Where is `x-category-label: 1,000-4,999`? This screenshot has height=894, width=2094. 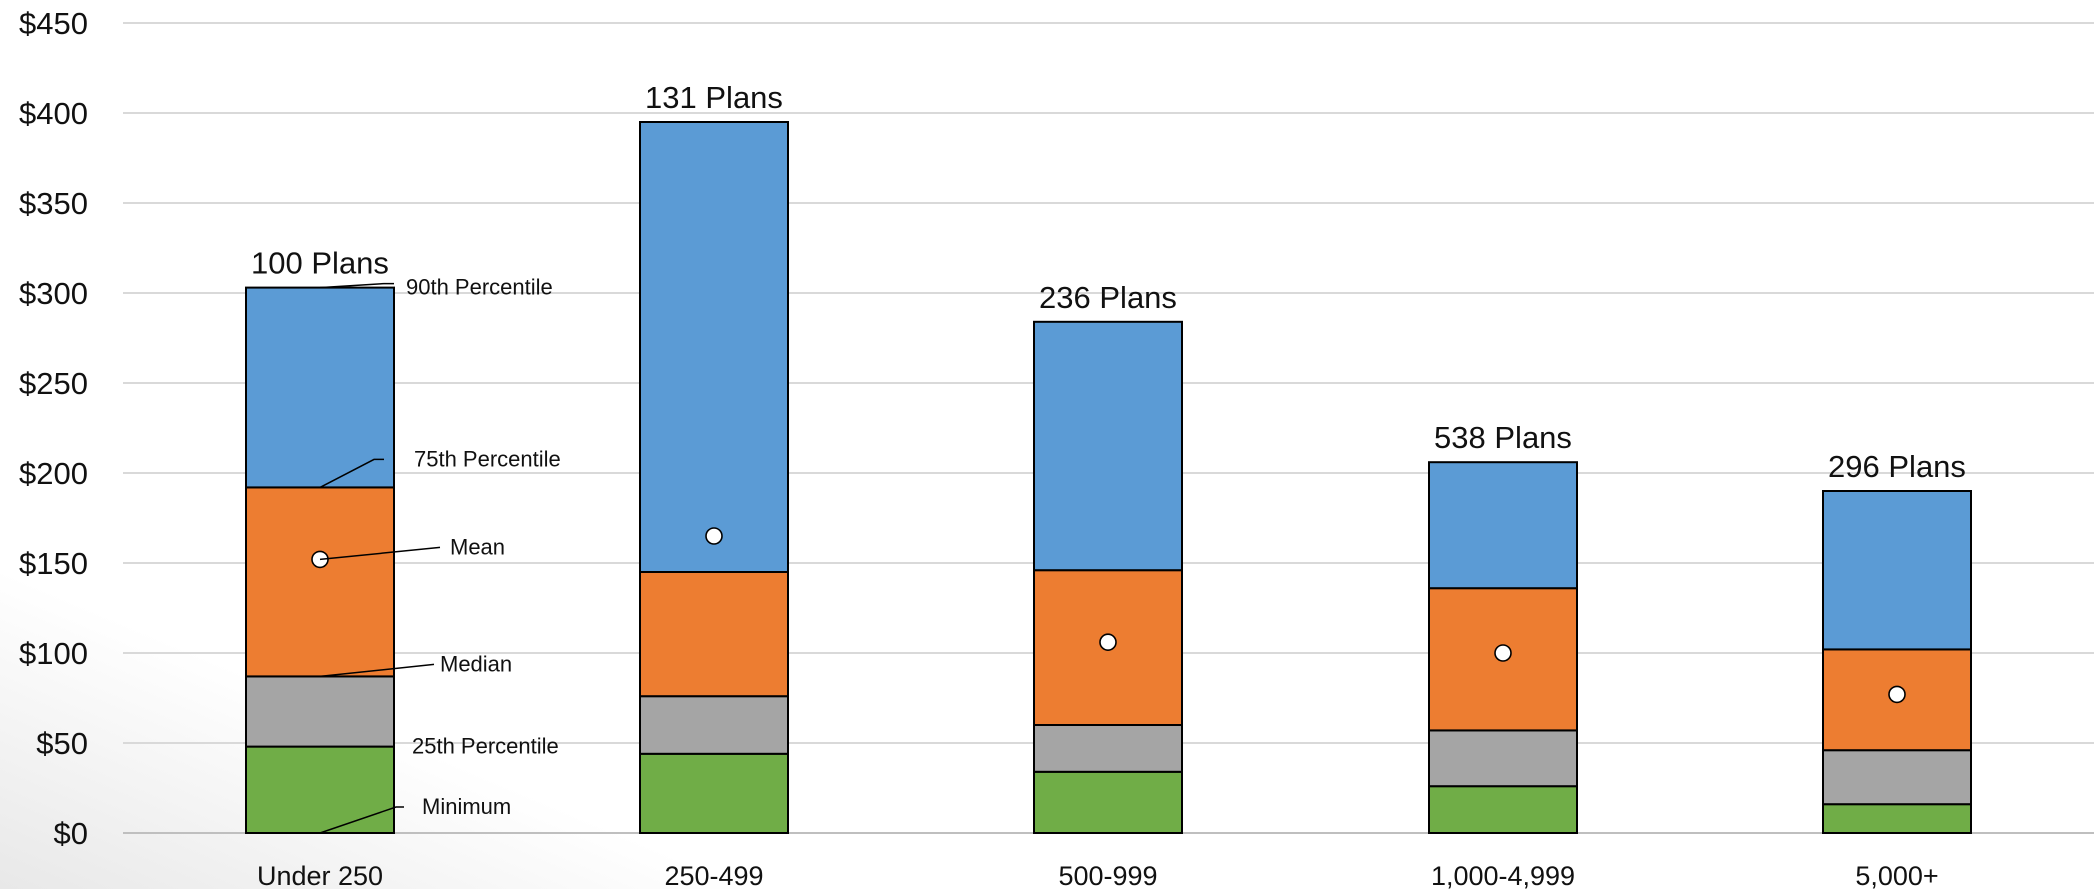 x-category-label: 1,000-4,999 is located at coordinates (1503, 875).